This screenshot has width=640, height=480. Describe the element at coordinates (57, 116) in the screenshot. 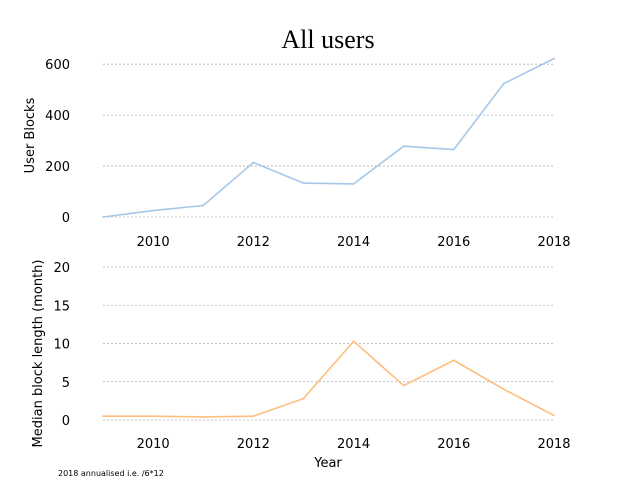

I see `y-tick-label: 400` at that location.